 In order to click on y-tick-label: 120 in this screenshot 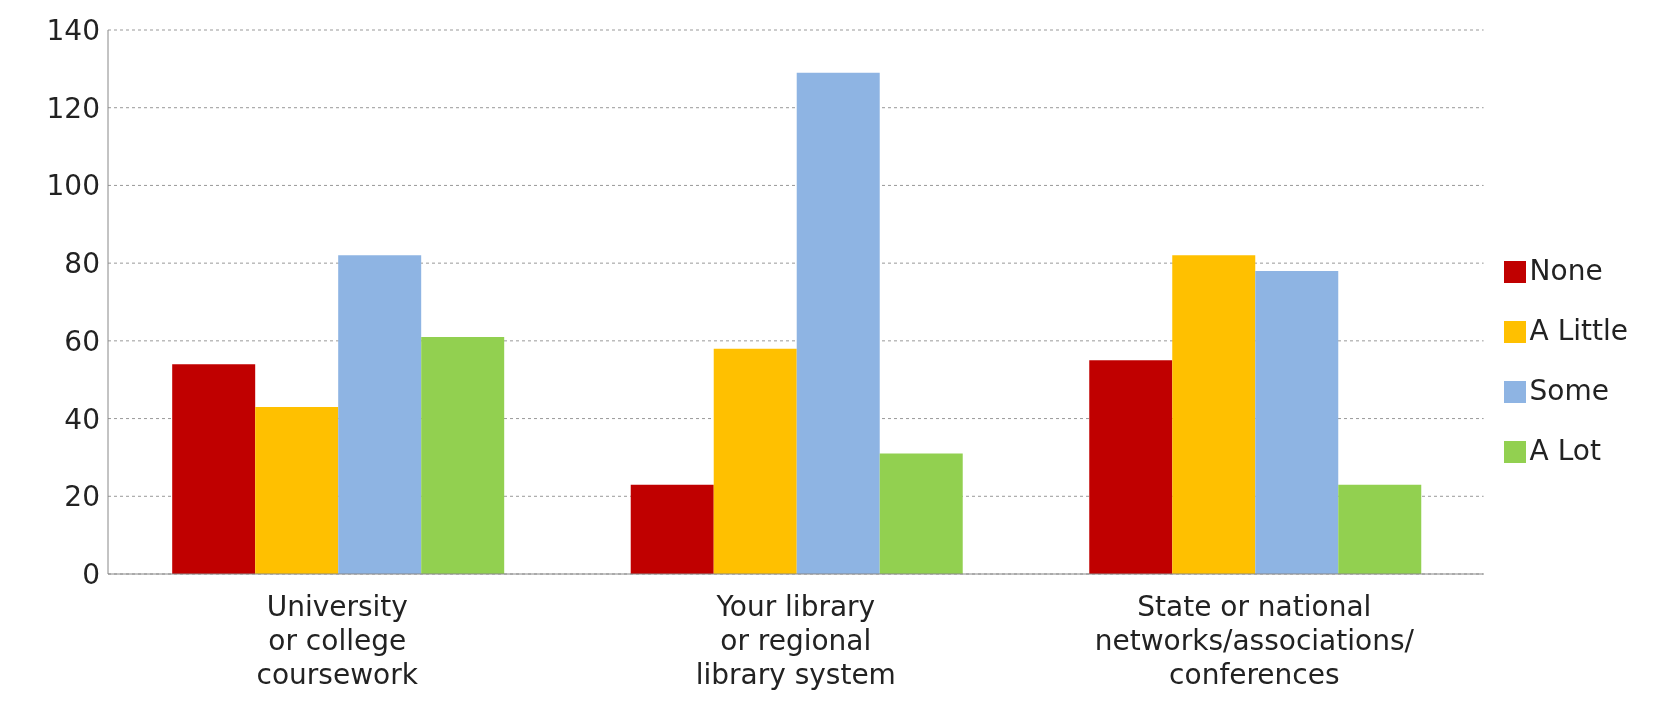, I will do `click(73, 108)`.